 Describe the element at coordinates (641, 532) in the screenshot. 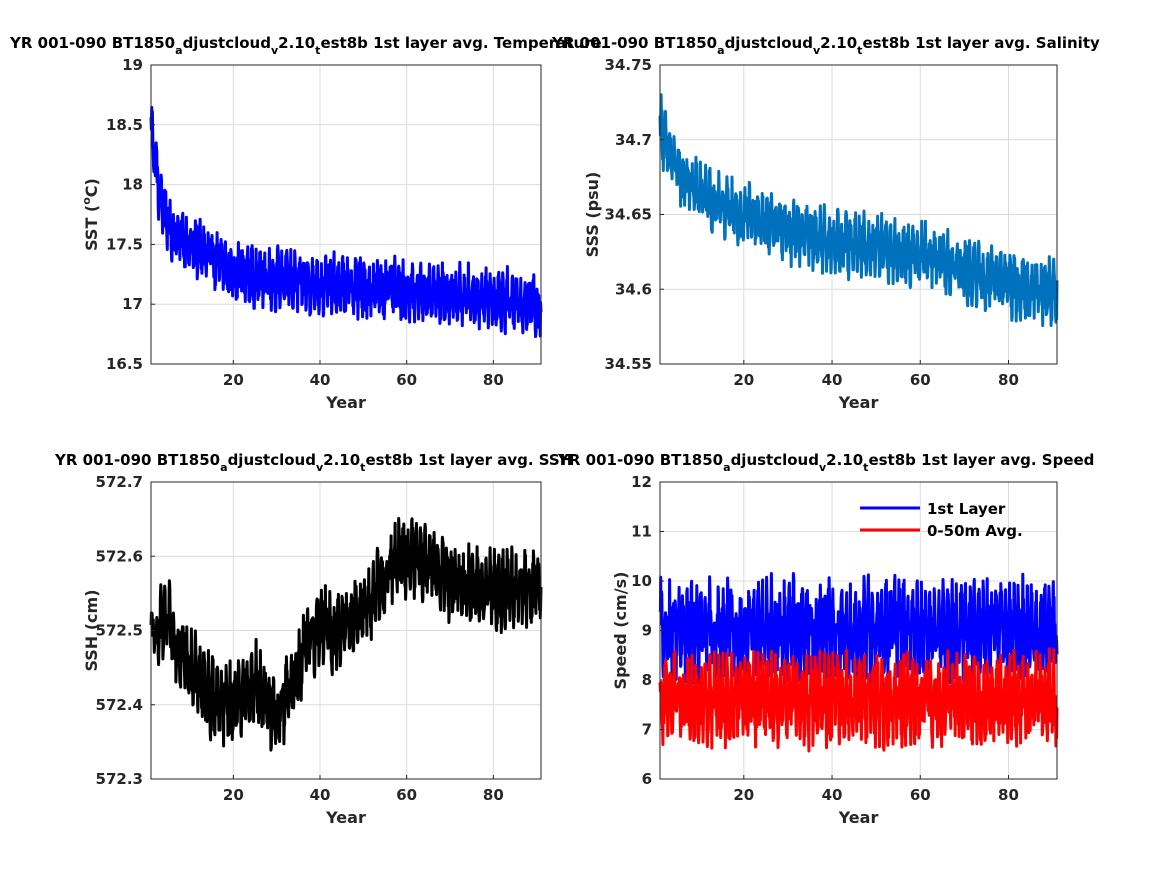

I see `speed-ytick-label: 11` at that location.